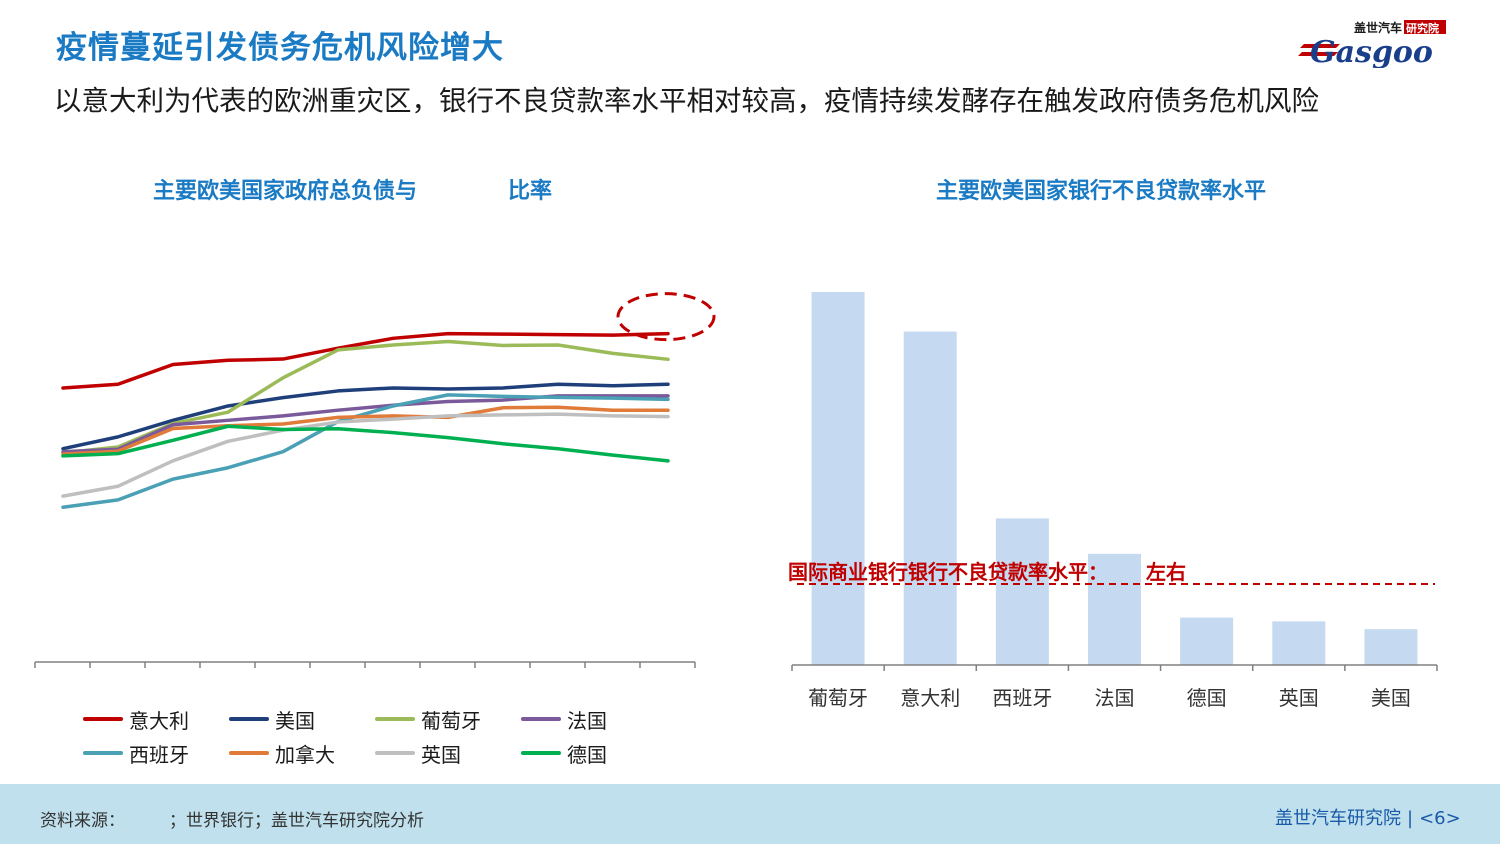 The image size is (1500, 844). Describe the element at coordinates (1391, 647) in the screenshot. I see `bar-美国` at that location.